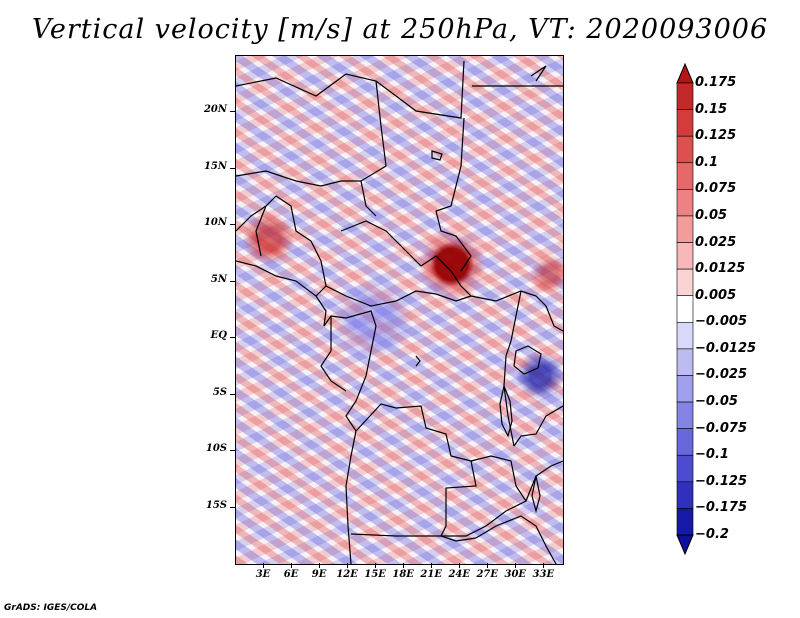 The height and width of the screenshot is (618, 800). What do you see at coordinates (216, 505) in the screenshot?
I see `lat-label: 15S` at bounding box center [216, 505].